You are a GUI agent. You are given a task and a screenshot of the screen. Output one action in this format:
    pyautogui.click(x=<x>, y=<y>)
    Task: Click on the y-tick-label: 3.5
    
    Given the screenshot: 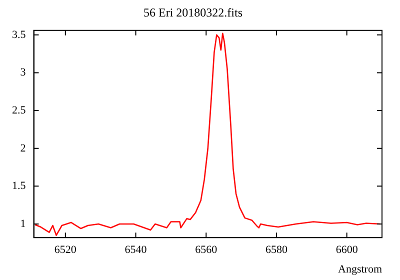 What is the action you would take?
    pyautogui.click(x=19, y=34)
    